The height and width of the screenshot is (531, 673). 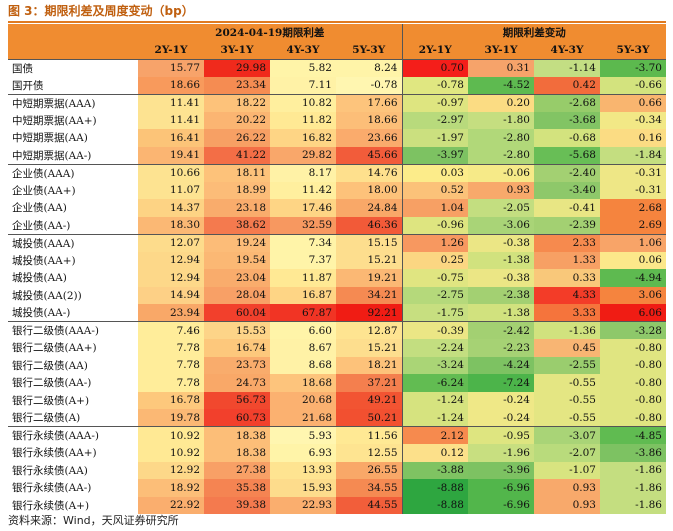 I want to click on change-cell: -7.24, so click(x=501, y=383).